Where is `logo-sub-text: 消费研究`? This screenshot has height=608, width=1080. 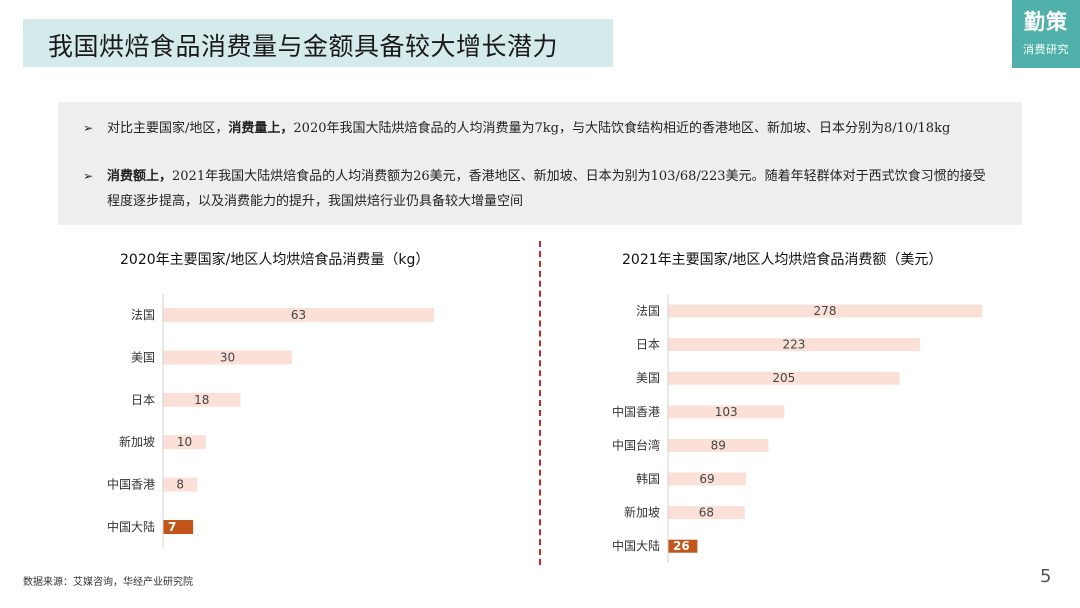
logo-sub-text: 消费研究 is located at coordinates (1046, 49).